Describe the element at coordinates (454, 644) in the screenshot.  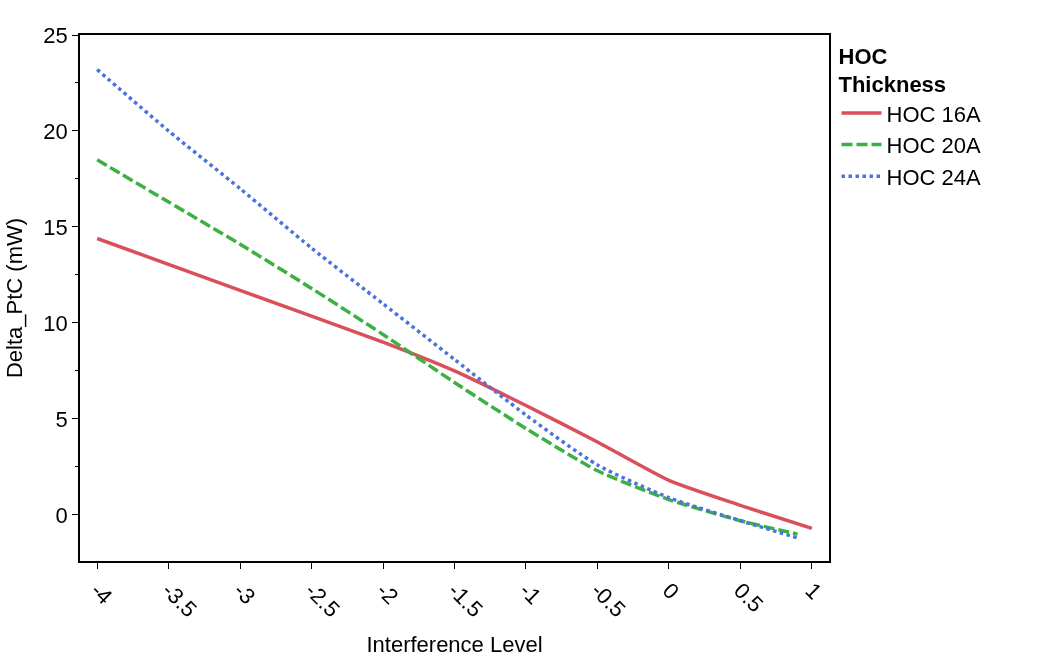
I see `x-axis-title: Interference Level` at that location.